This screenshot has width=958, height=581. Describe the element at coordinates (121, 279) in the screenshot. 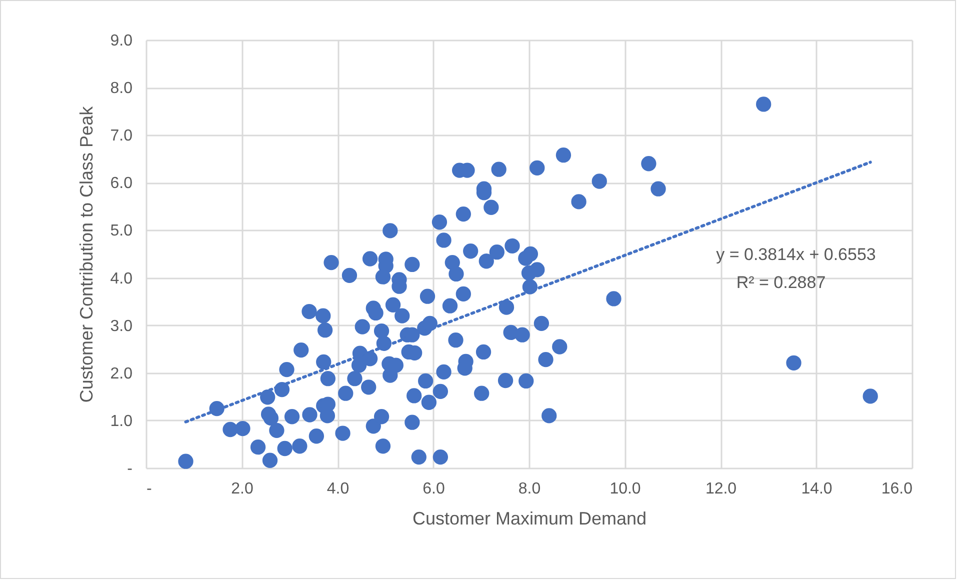

I see `y-tick-label: 4.0` at that location.